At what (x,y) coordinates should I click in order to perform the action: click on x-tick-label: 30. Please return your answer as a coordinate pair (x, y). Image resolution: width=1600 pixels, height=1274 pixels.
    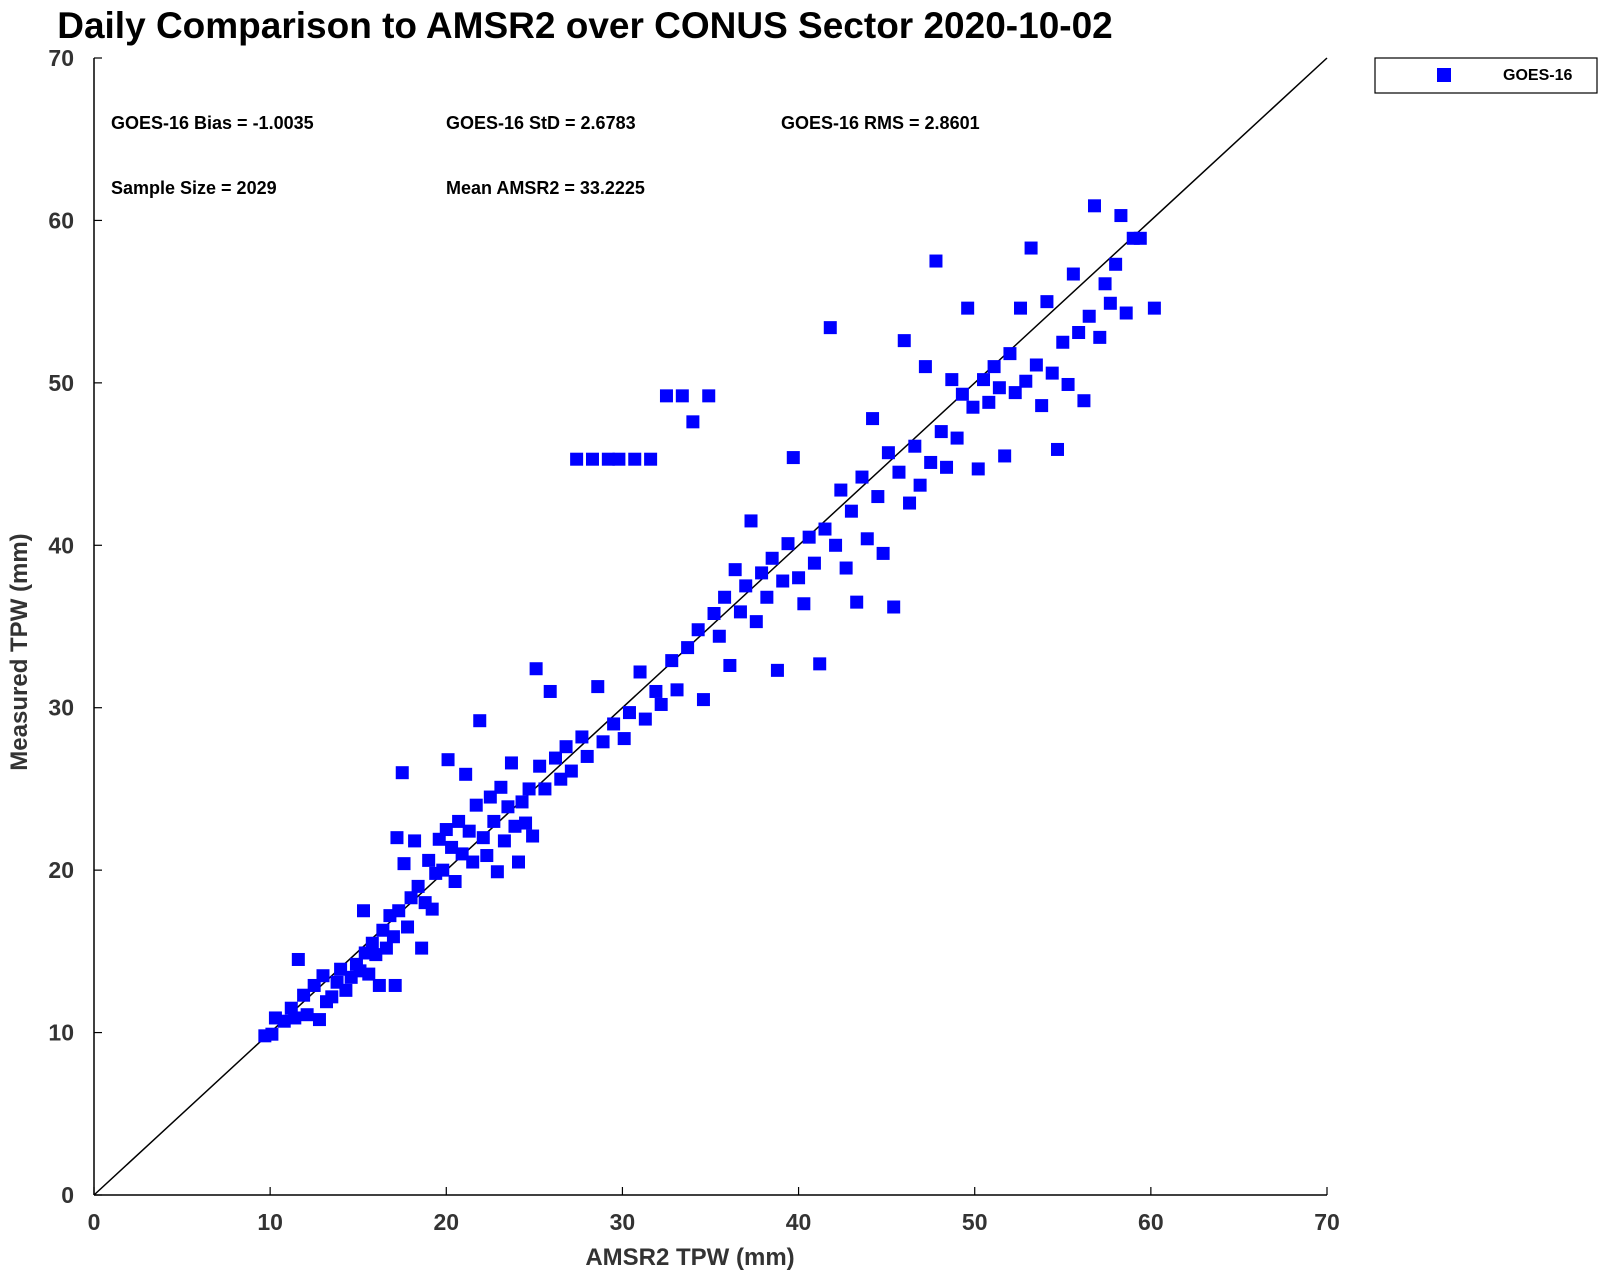
    Looking at the image, I should click on (623, 1222).